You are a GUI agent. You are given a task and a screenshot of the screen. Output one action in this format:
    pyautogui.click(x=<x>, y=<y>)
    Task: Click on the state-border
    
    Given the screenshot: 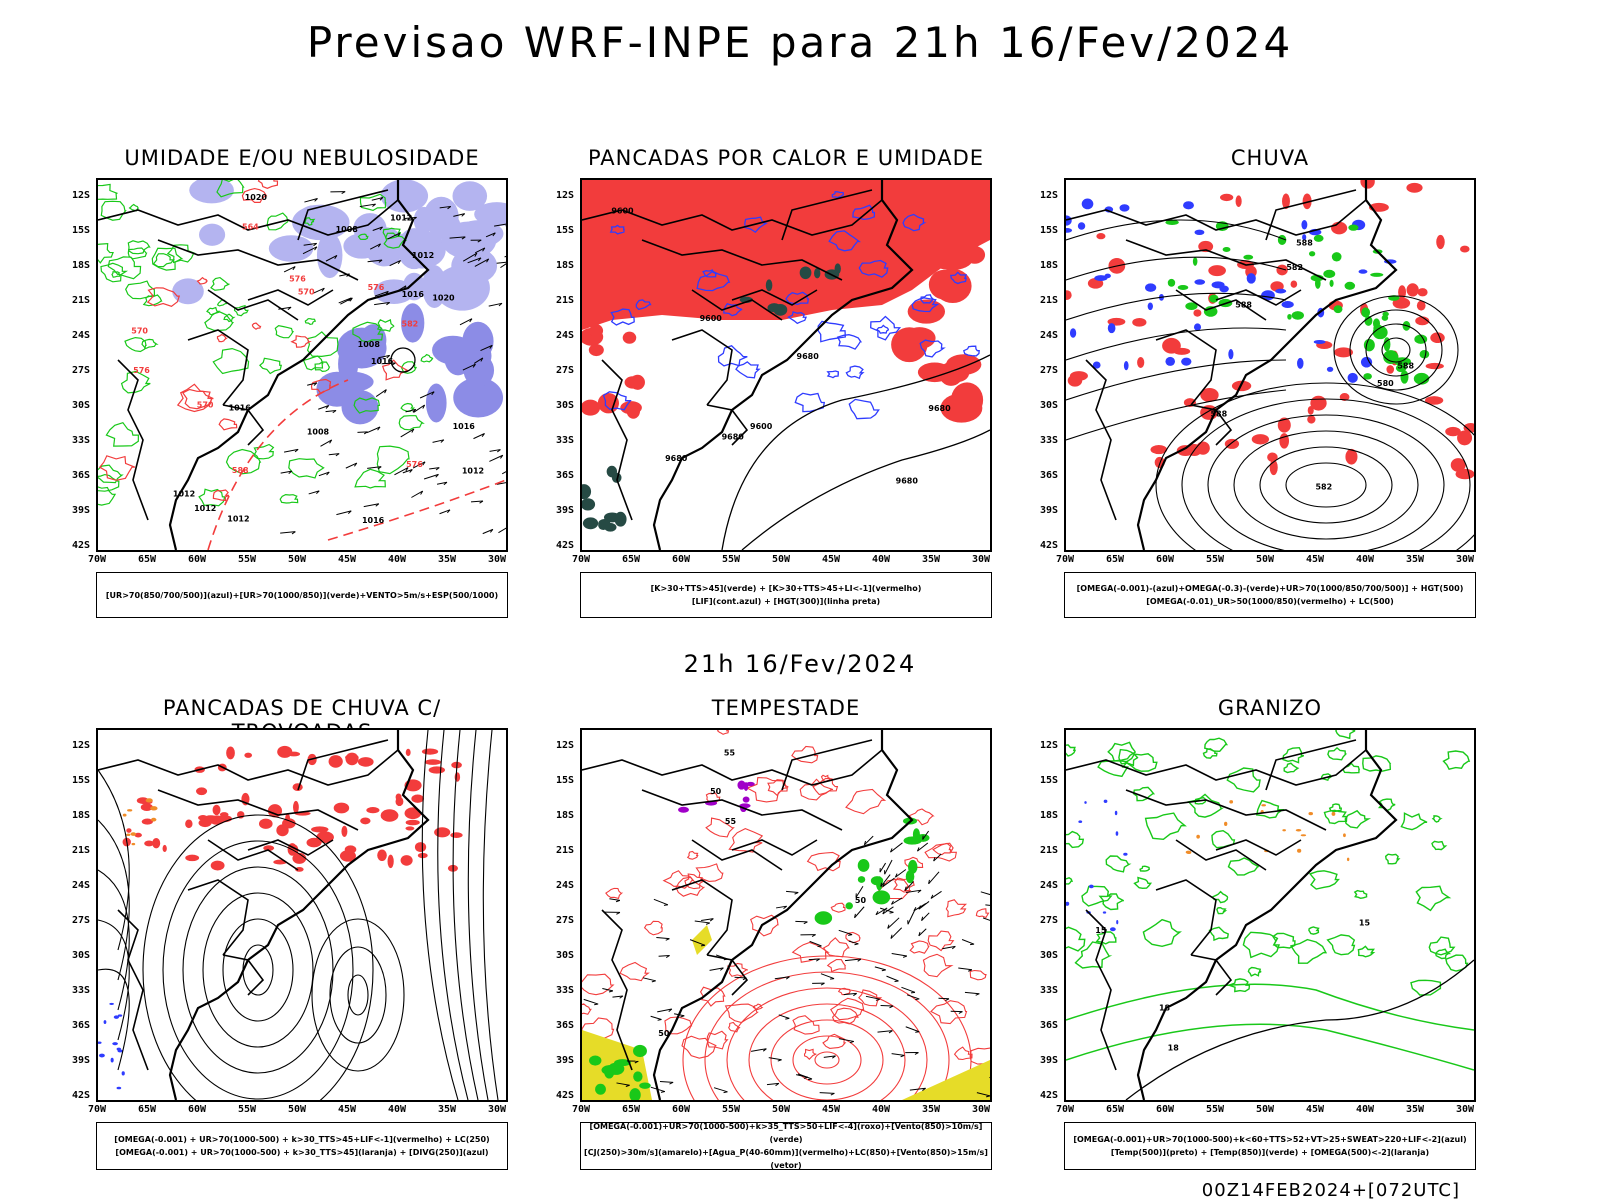 What is the action you would take?
    pyautogui.click(x=702, y=367)
    